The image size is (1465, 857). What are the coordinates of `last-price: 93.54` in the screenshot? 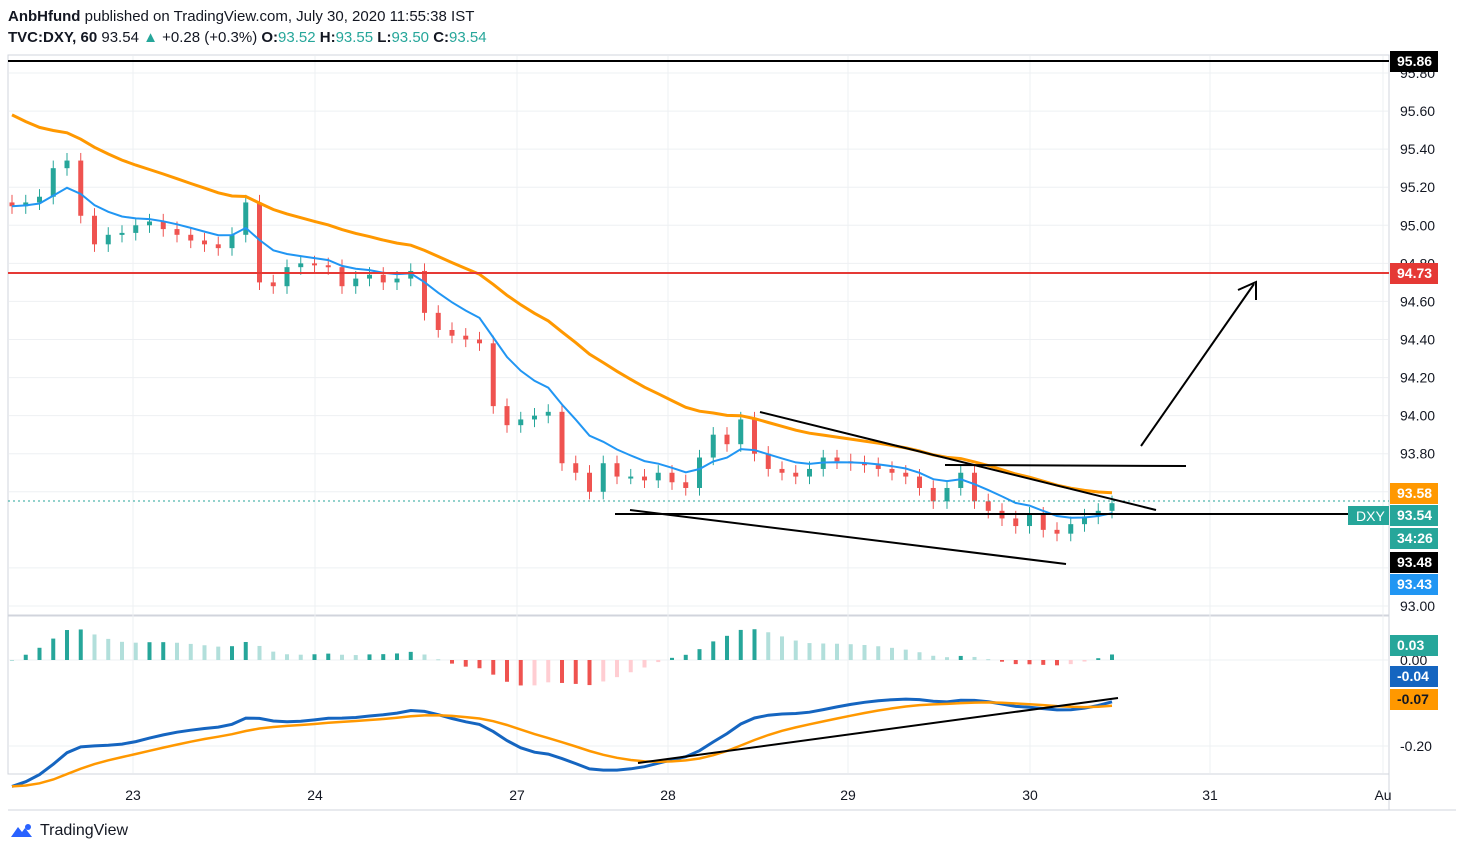 It's located at (120, 37).